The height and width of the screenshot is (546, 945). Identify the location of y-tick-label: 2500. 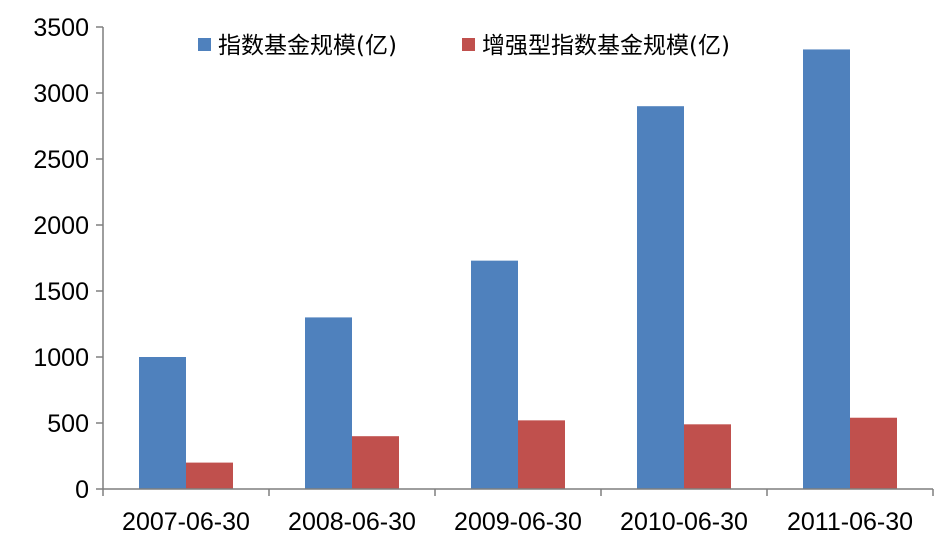
(61, 160).